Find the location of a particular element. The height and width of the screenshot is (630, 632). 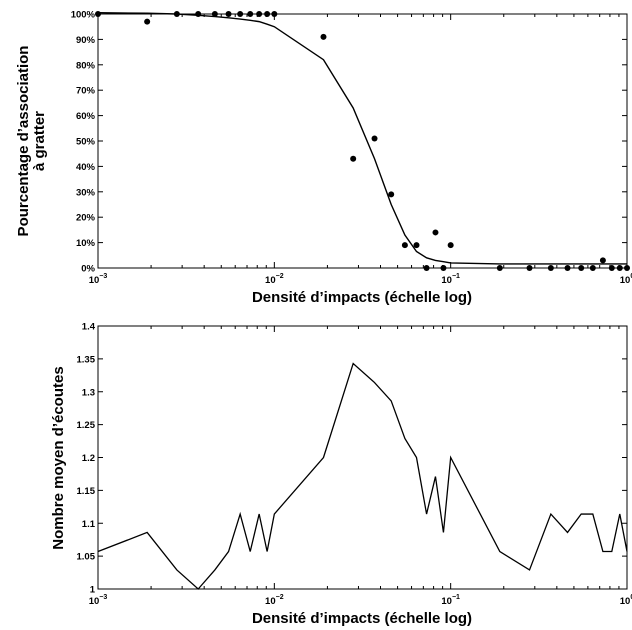

y-axis-label: Nombre moyen d’écoutes is located at coordinates (58, 457).